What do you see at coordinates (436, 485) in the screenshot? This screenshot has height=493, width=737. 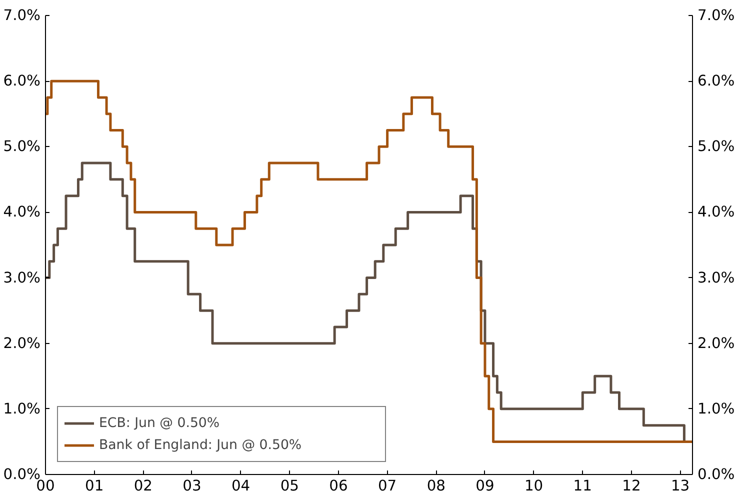 I see `x-tick-label: 08` at bounding box center [436, 485].